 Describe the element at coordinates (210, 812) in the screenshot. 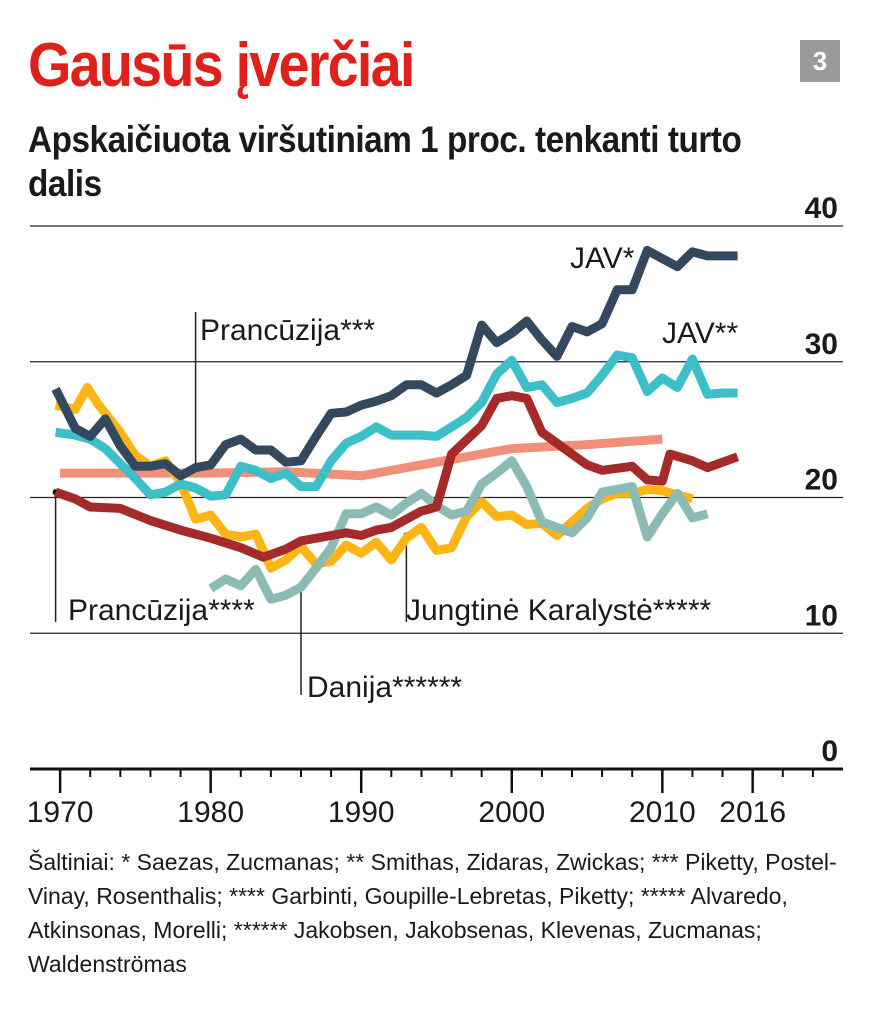

I see `x-tick-label-1980: 1980` at that location.